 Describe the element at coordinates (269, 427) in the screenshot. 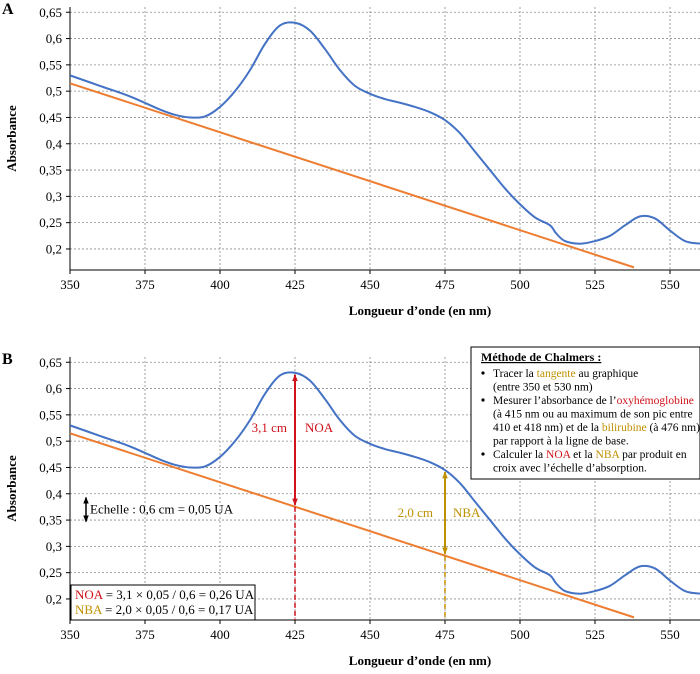

I see `noa-length-label: 3,1 cm` at that location.